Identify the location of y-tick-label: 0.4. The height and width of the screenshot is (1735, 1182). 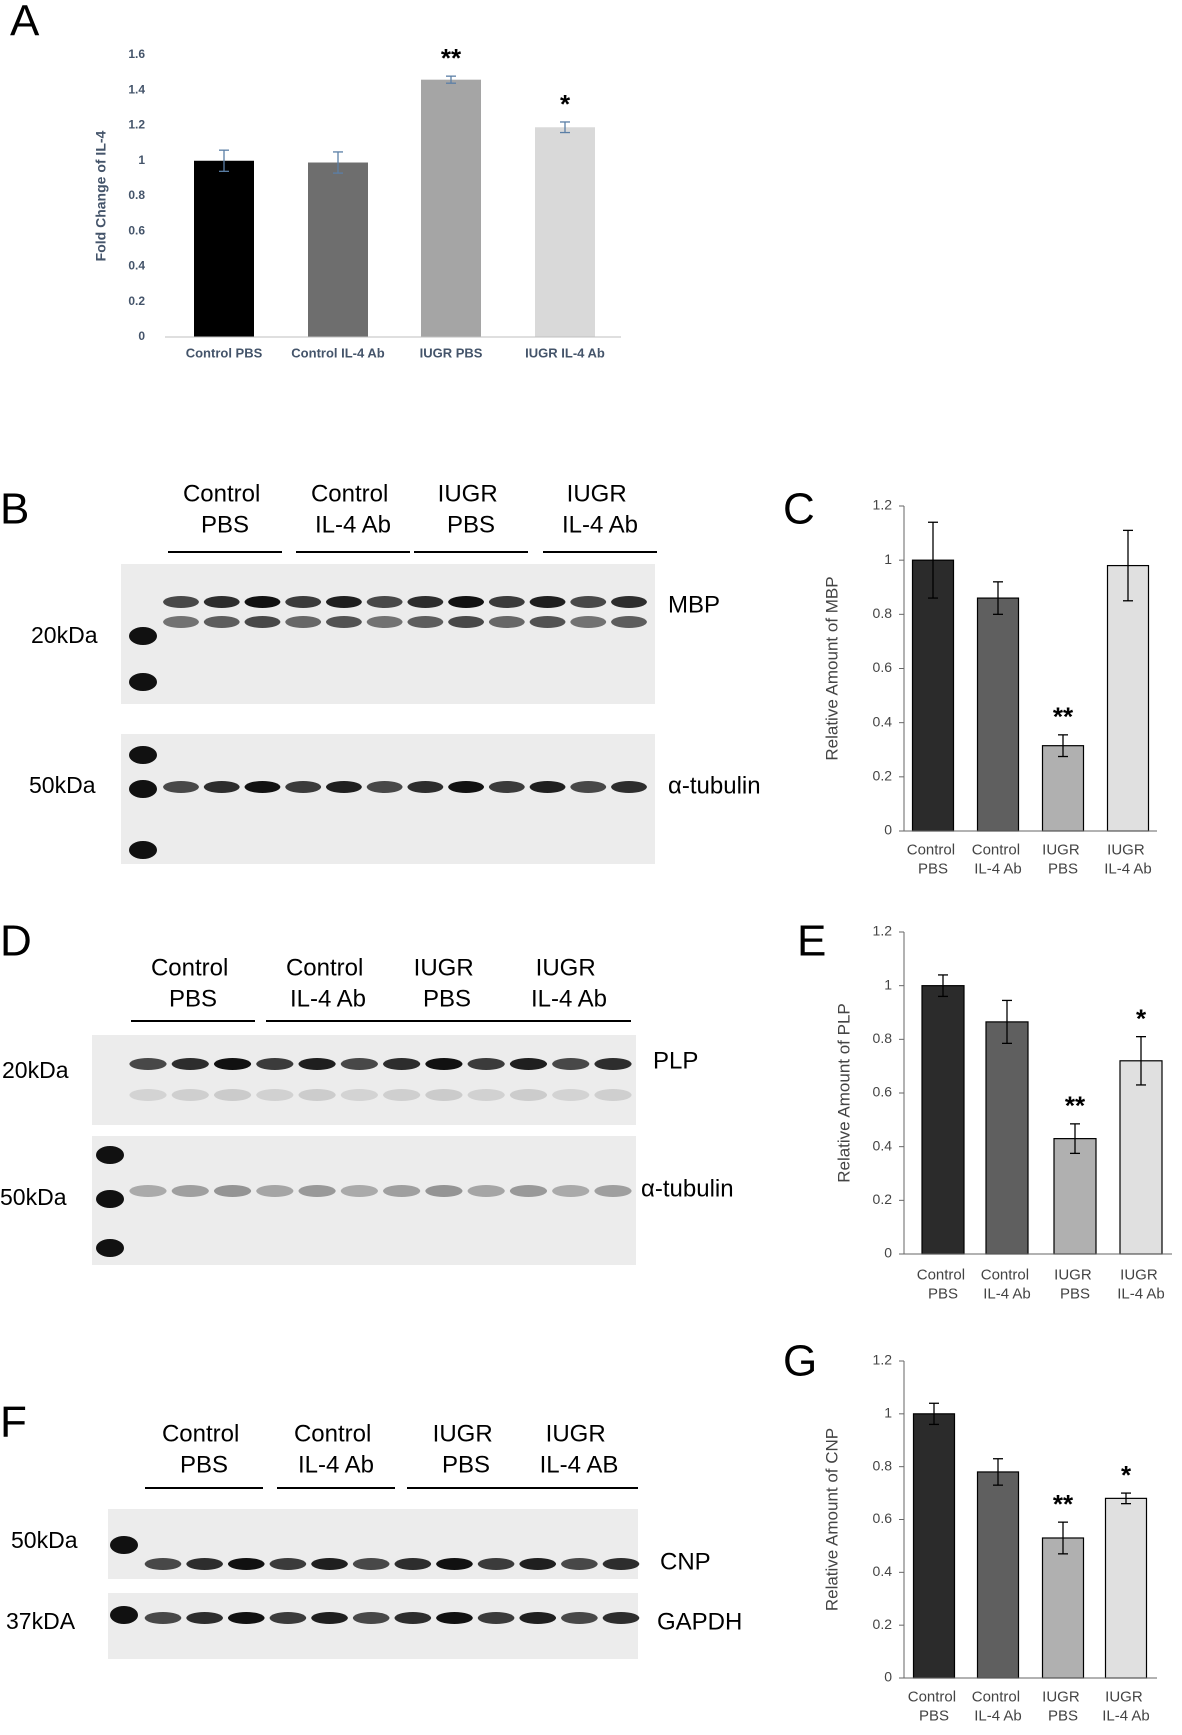
(883, 1571).